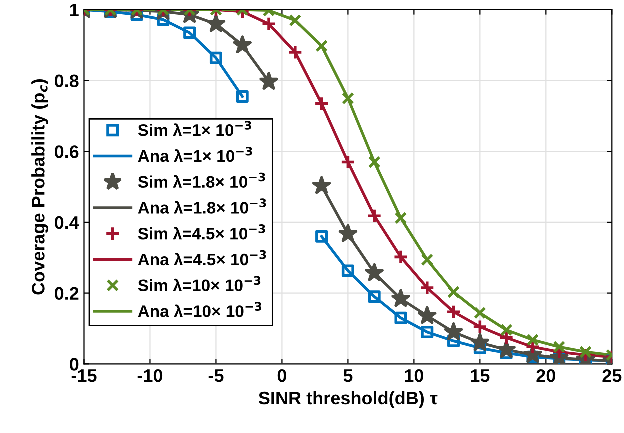 Image resolution: width=624 pixels, height=433 pixels. Describe the element at coordinates (74, 10) in the screenshot. I see `y-tick-label: 1` at that location.